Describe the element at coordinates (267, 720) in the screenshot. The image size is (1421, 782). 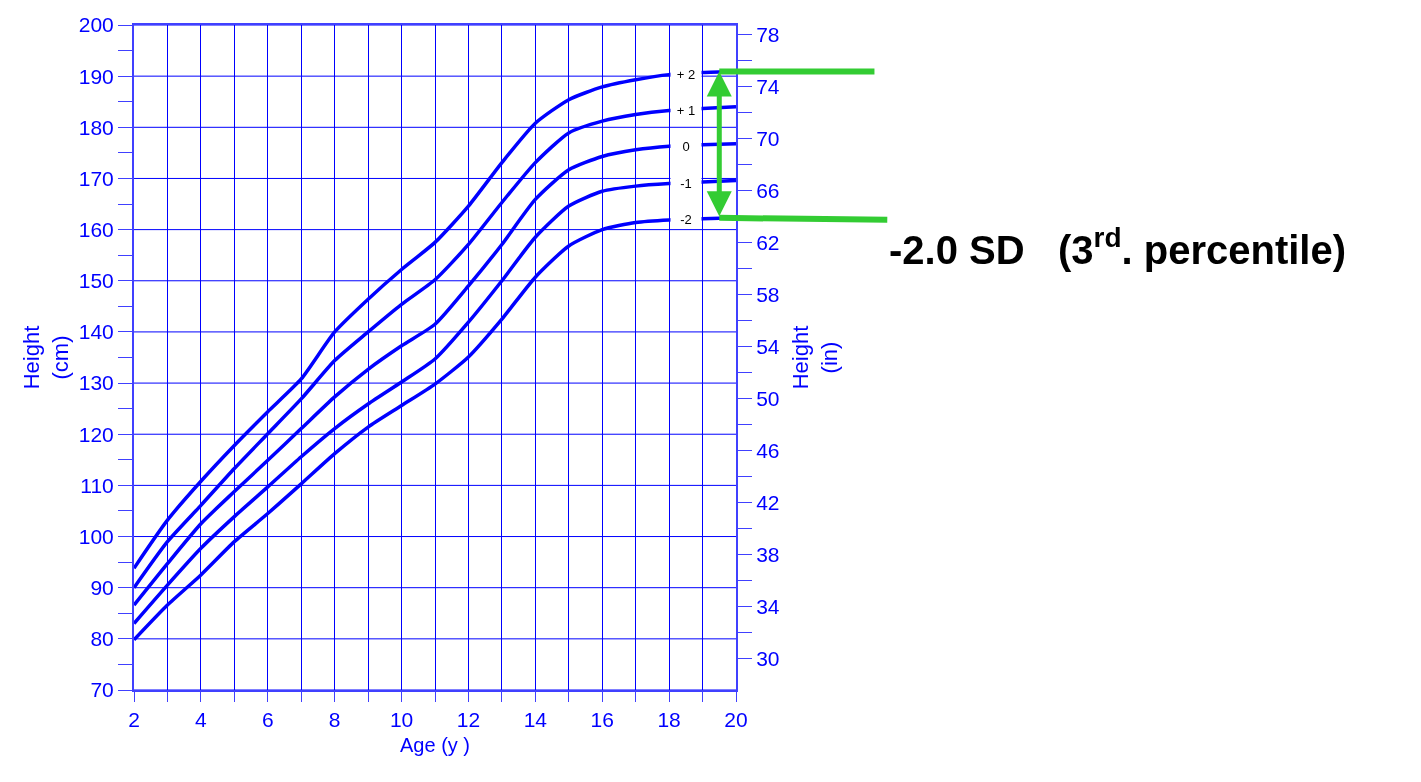
I see `x-tick-label: 6` at that location.